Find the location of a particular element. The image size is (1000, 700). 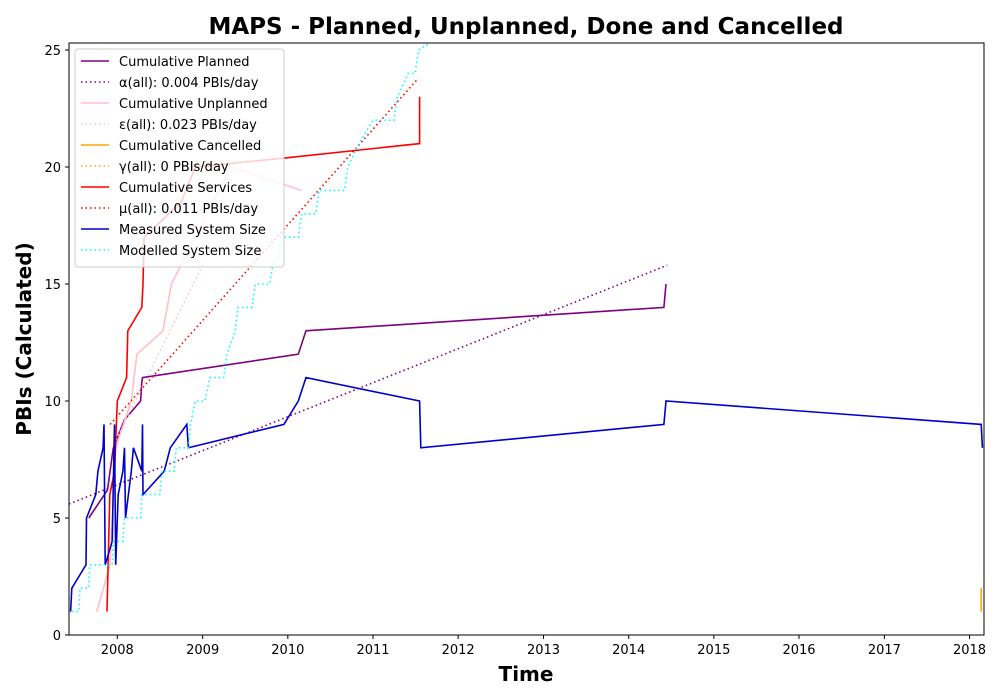

legend-label-6: Cumulative Services is located at coordinates (185, 188).